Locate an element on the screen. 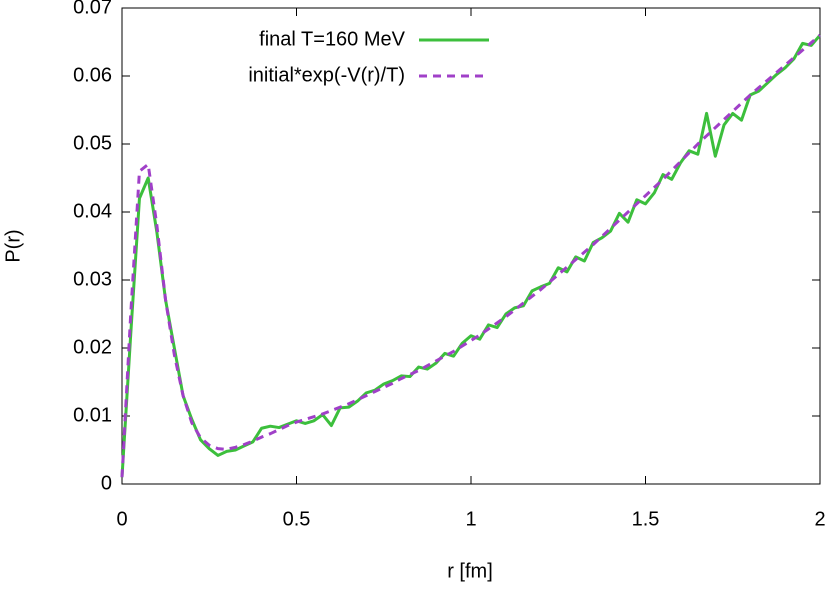 The height and width of the screenshot is (591, 830). y-tick-label: 0.05 is located at coordinates (92, 143).